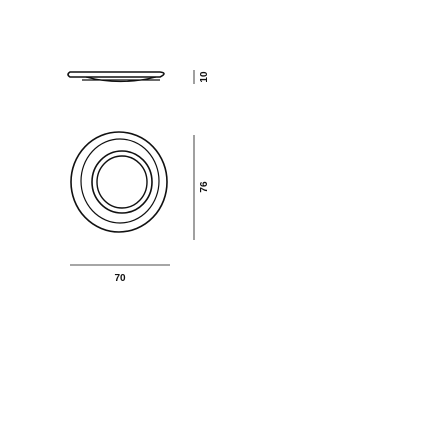 This screenshot has width=426, height=426. I want to click on thickness-label: 10, so click(204, 77).